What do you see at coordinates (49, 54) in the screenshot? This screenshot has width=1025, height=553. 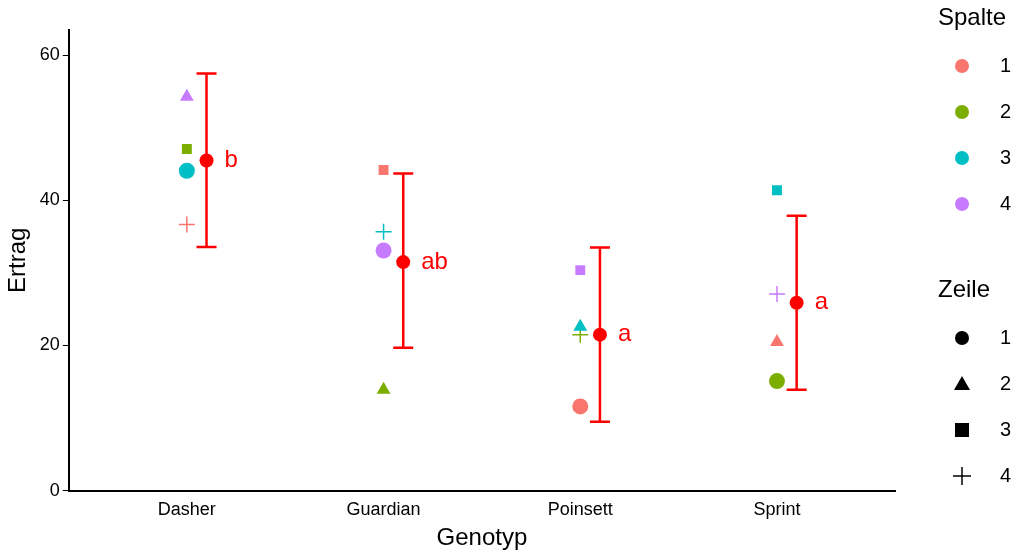 I see `y-tick-label: 60` at bounding box center [49, 54].